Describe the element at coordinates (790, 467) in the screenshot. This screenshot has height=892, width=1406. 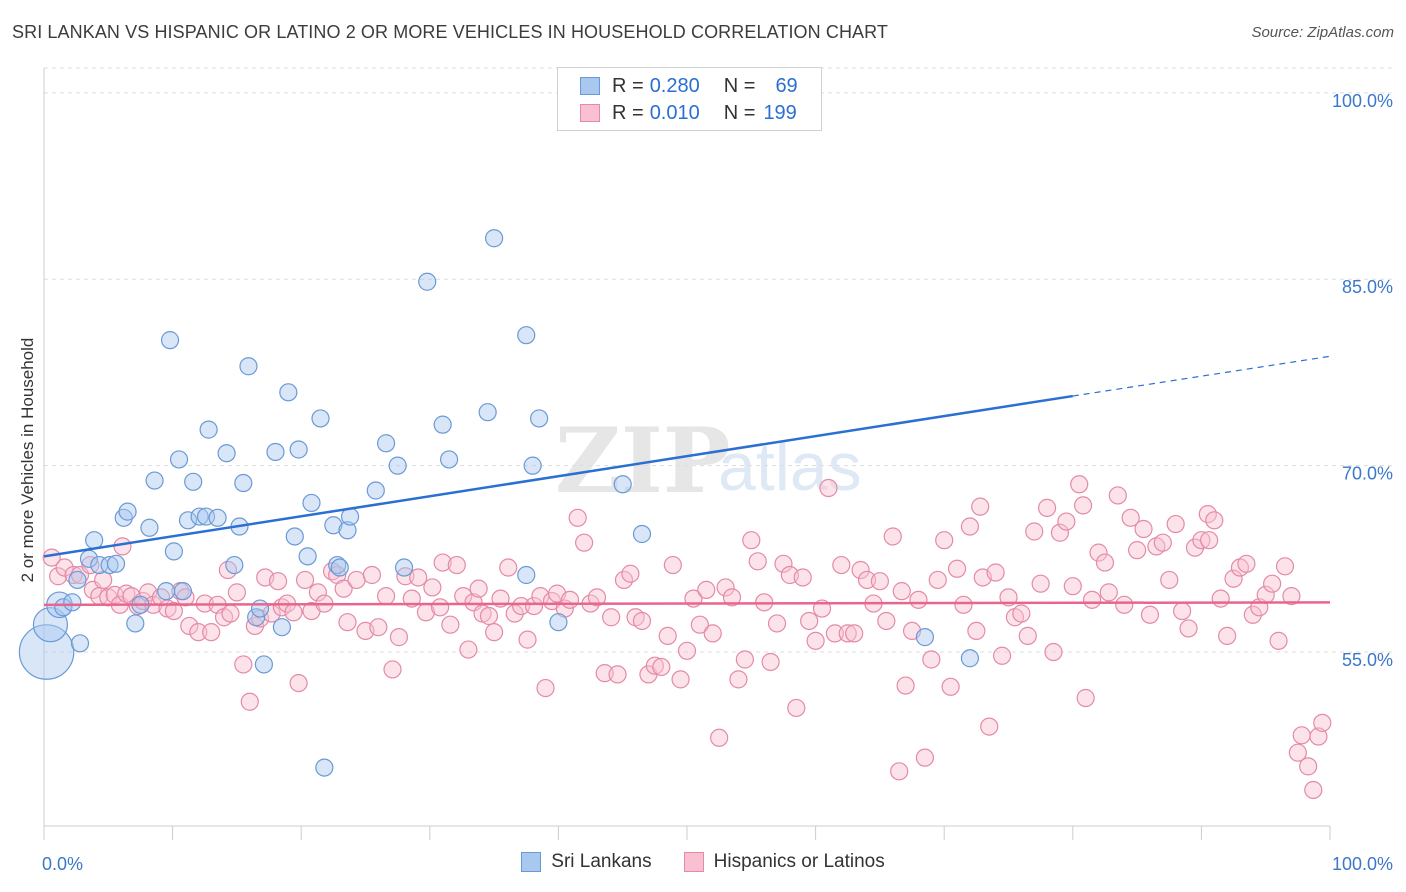
I see `watermark-atlas: atlas` at that location.